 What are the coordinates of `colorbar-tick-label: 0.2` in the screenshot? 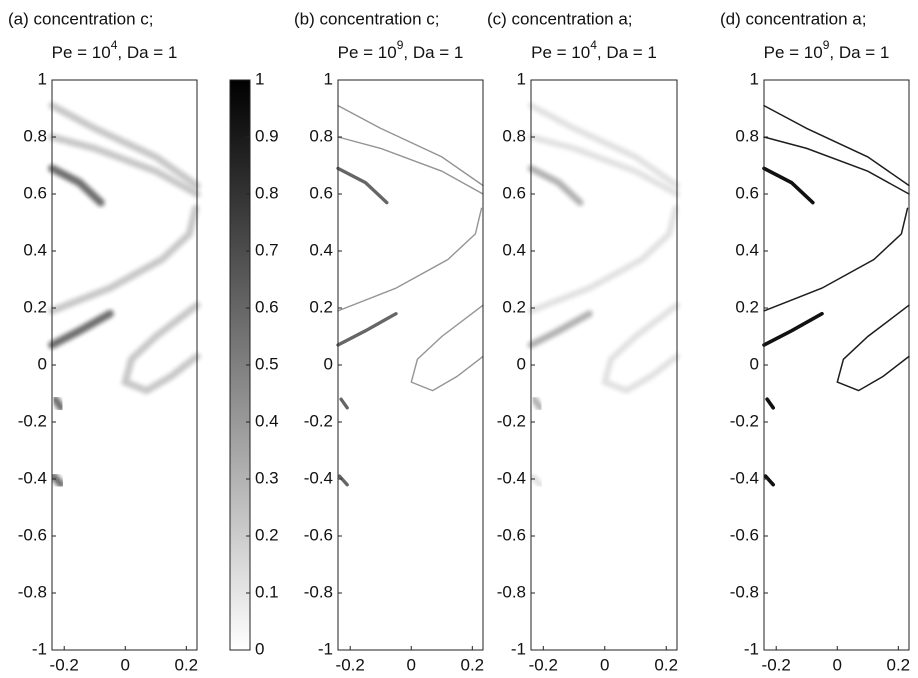 It's located at (267, 534).